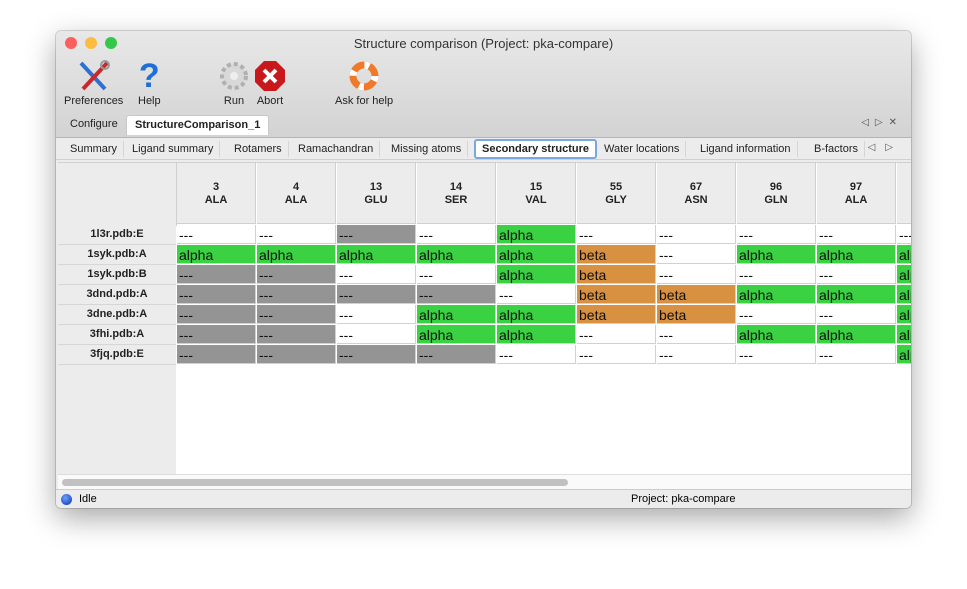 The height and width of the screenshot is (589, 967). I want to click on subtab-ramachandran: Ramachandran, so click(336, 149).